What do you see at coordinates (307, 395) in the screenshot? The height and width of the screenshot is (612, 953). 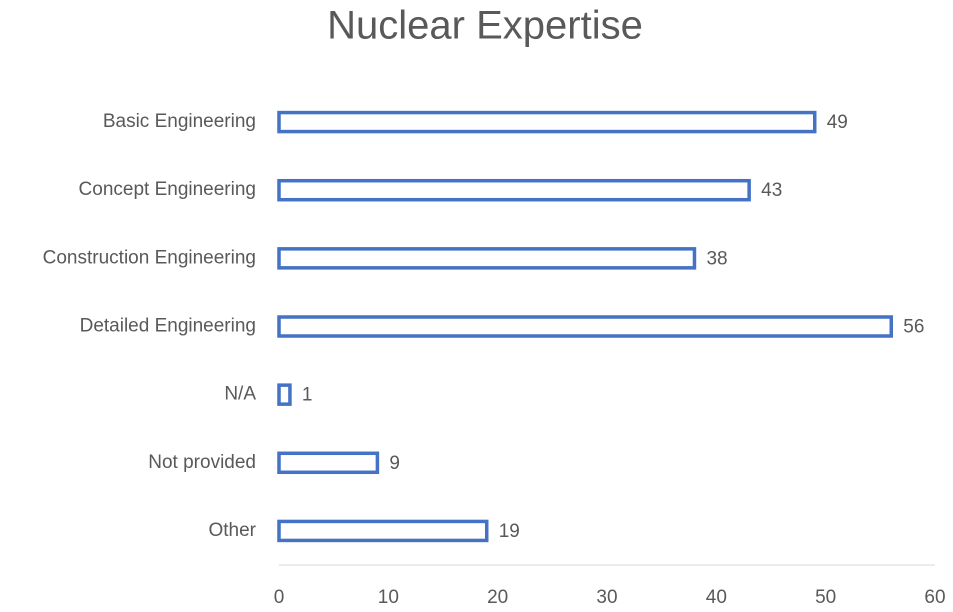 I see `data-label: 1` at bounding box center [307, 395].